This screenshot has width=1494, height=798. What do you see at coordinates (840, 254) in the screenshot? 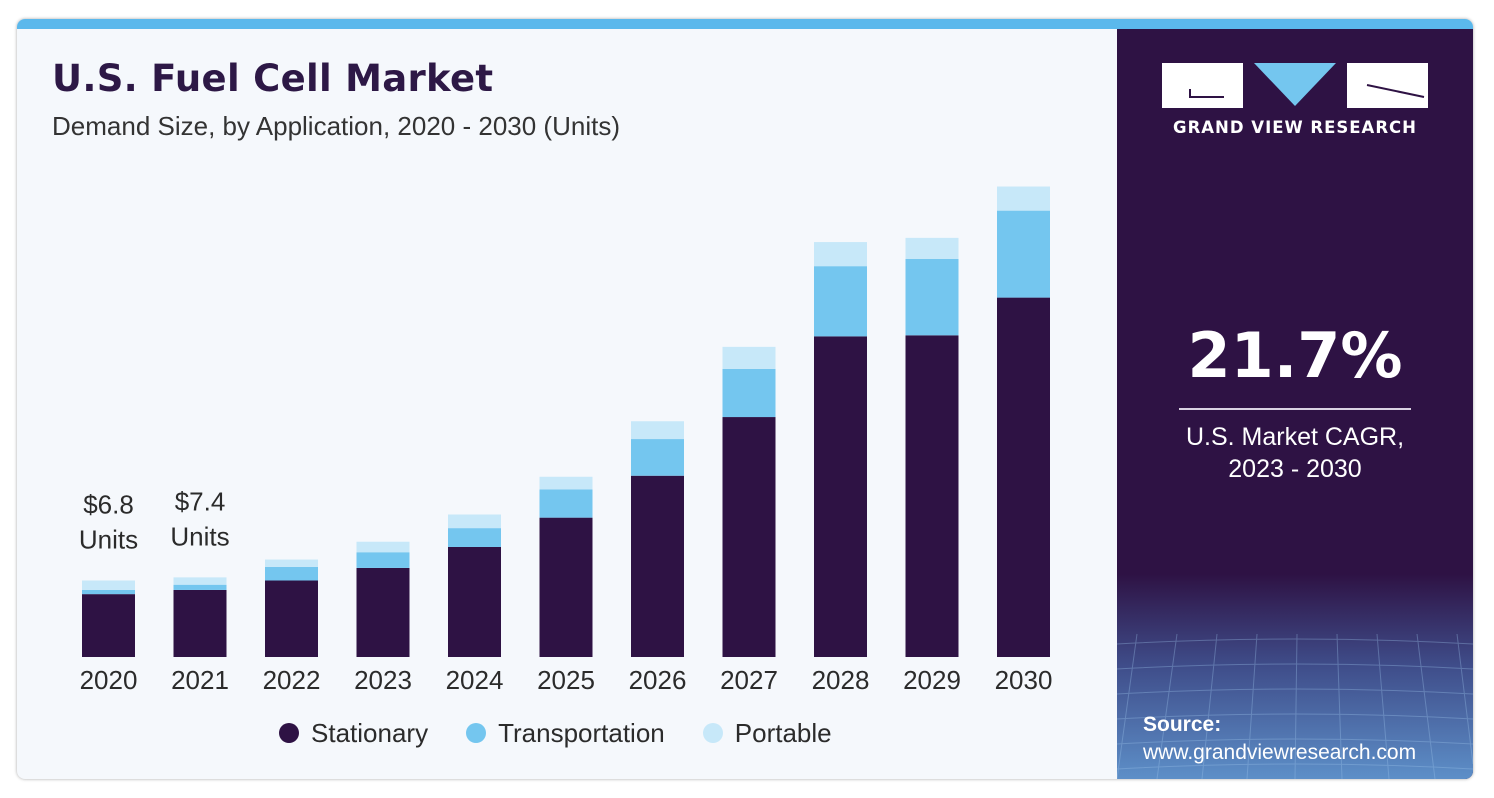
I see `bar-portable-2028` at bounding box center [840, 254].